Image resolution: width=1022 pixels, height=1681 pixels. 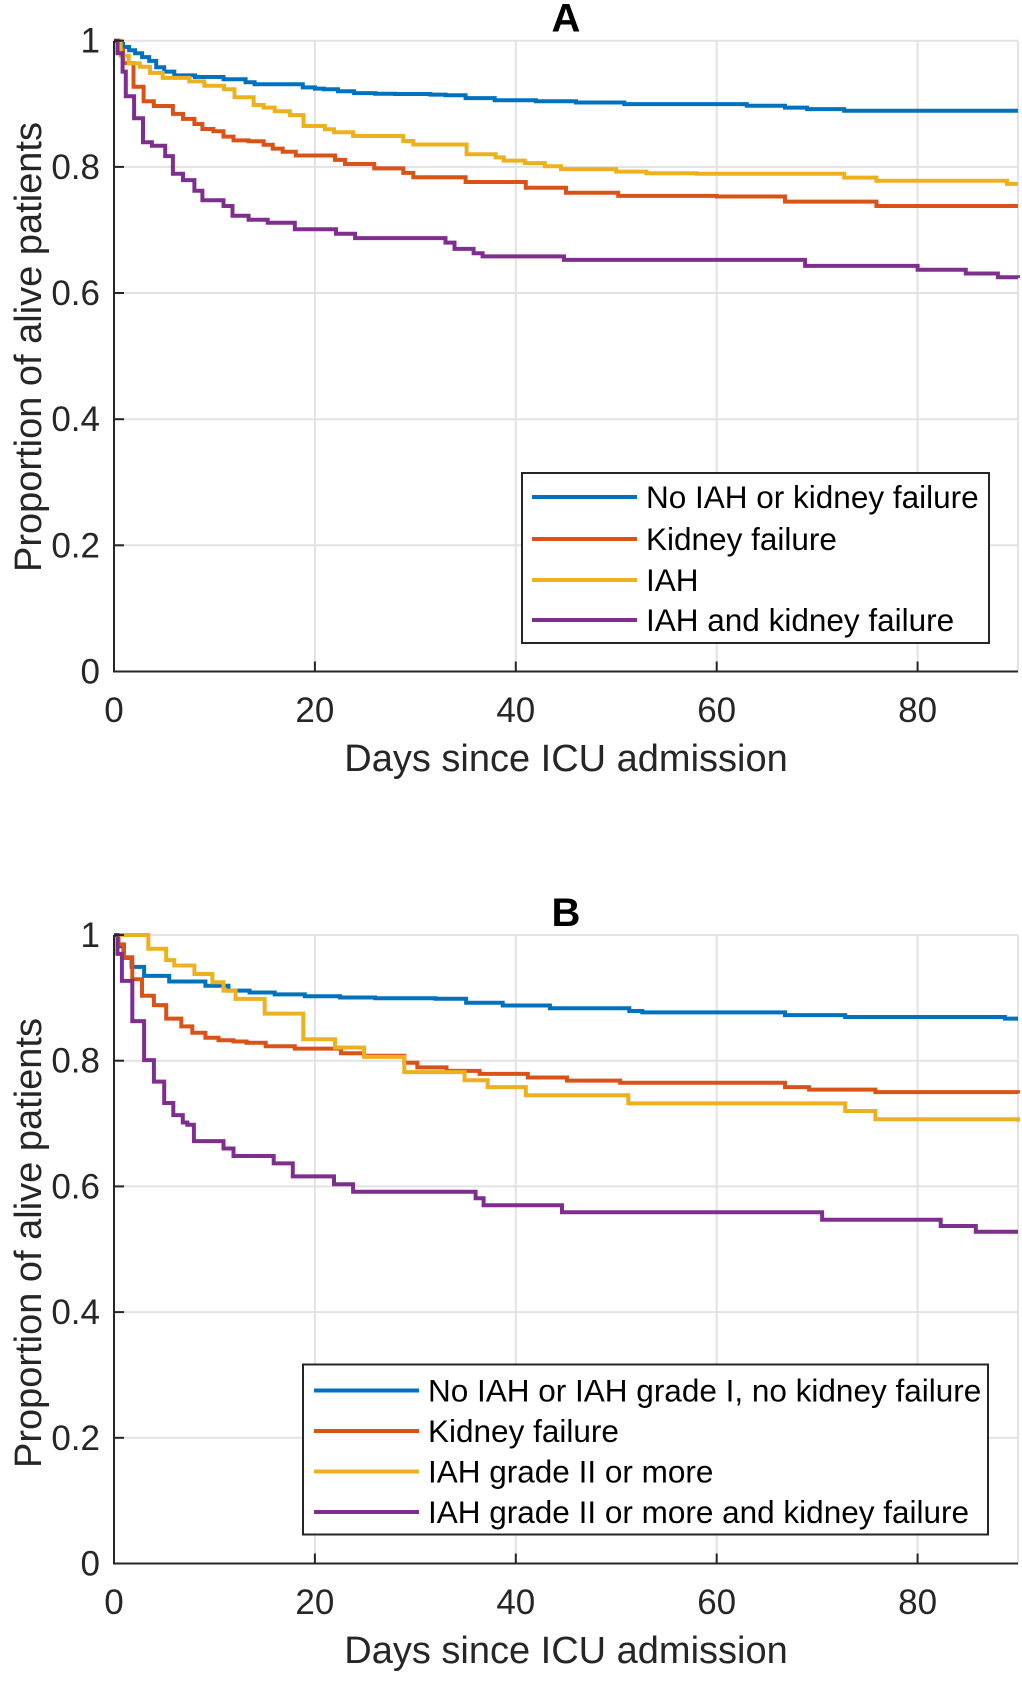 What do you see at coordinates (698, 1512) in the screenshot?
I see `svg-text:IAH grade II or more and kidne: IAH grade II or more and kidney failure` at bounding box center [698, 1512].